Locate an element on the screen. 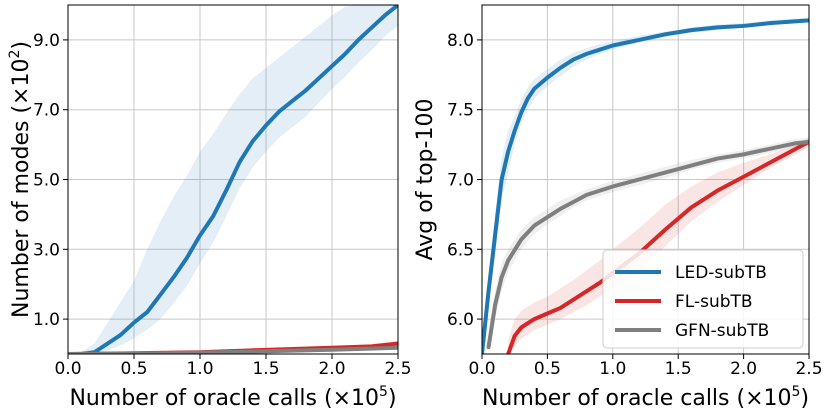 Image resolution: width=830 pixels, height=415 pixels. y-tick-label: 1.0 is located at coordinates (46, 320).